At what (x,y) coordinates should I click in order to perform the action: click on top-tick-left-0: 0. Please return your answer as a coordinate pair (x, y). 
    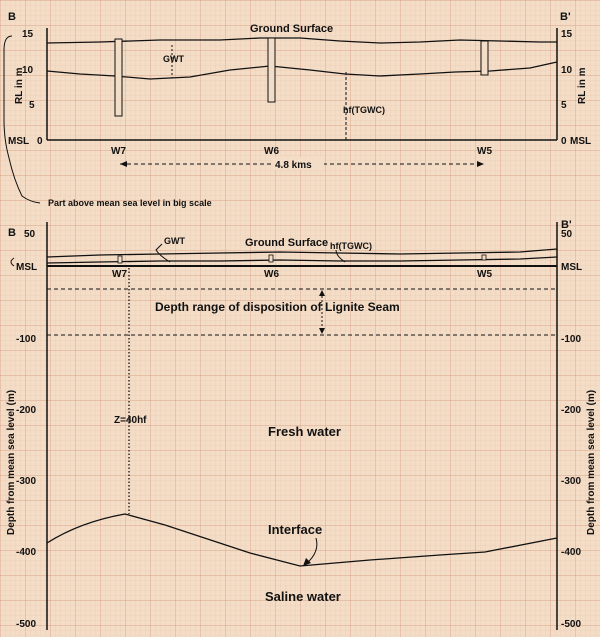
    Looking at the image, I should click on (40, 141).